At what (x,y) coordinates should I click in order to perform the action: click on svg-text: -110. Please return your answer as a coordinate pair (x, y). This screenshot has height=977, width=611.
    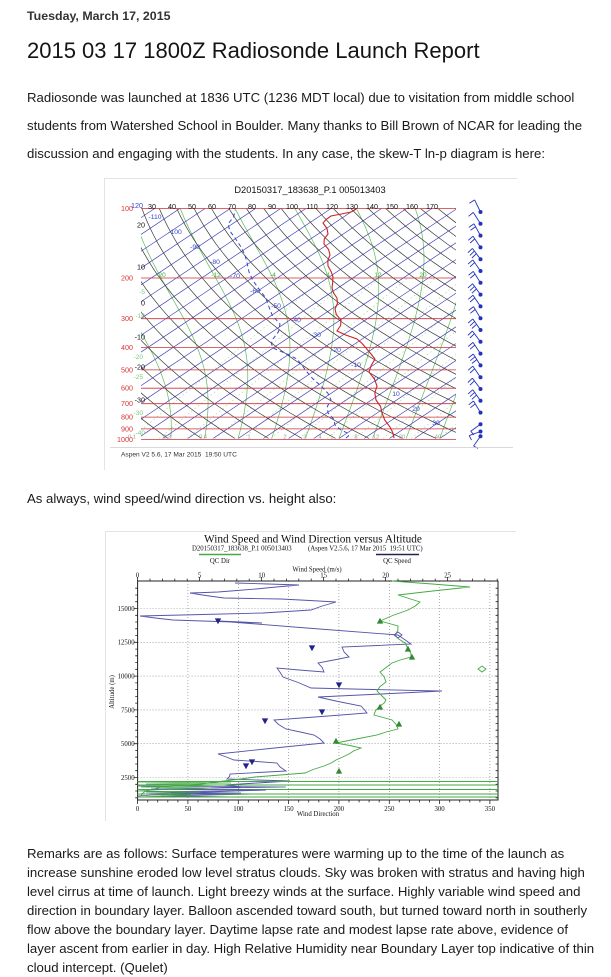
    Looking at the image, I should click on (154, 217).